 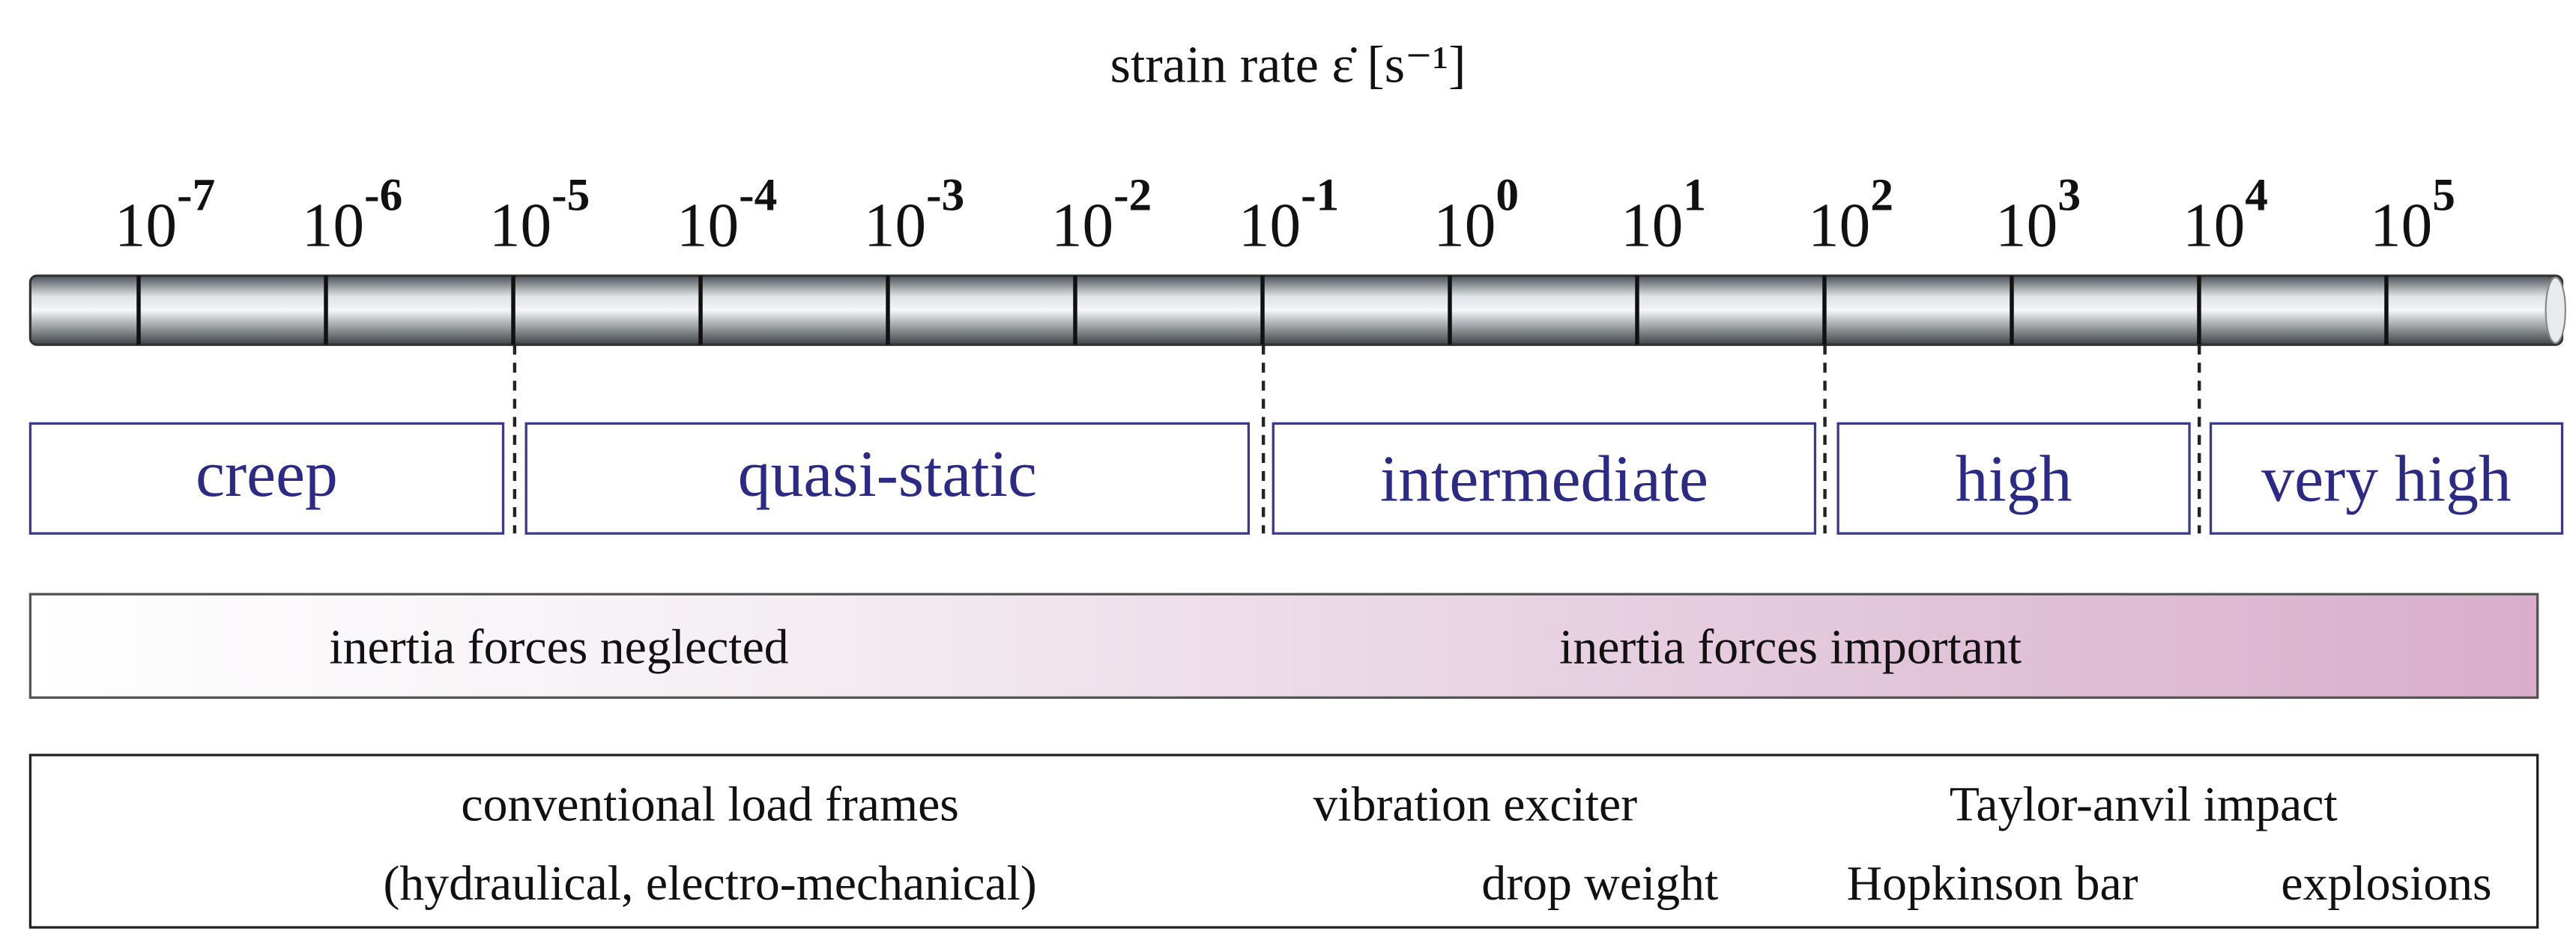 I want to click on tick-label: 10⁻⁵, so click(x=539, y=214).